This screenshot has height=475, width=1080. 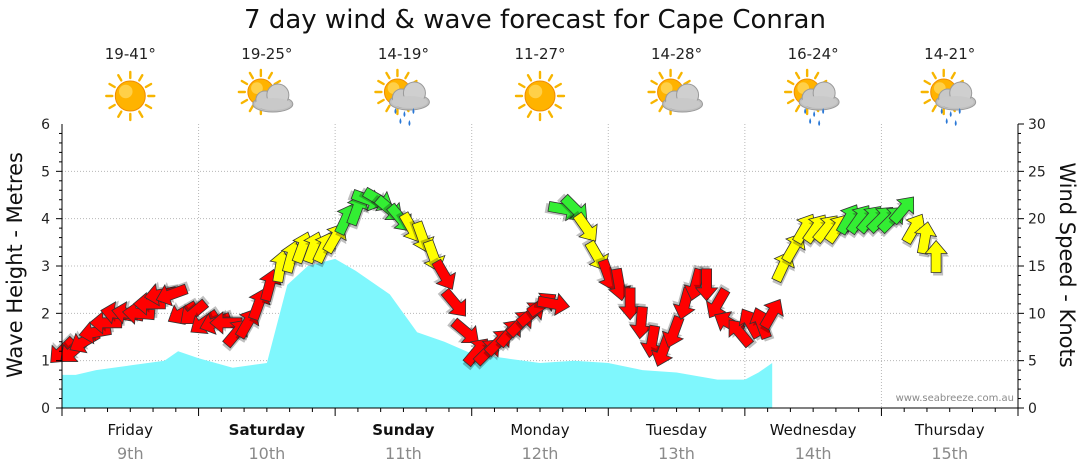 I want to click on date-label: 11th, so click(x=403, y=453).